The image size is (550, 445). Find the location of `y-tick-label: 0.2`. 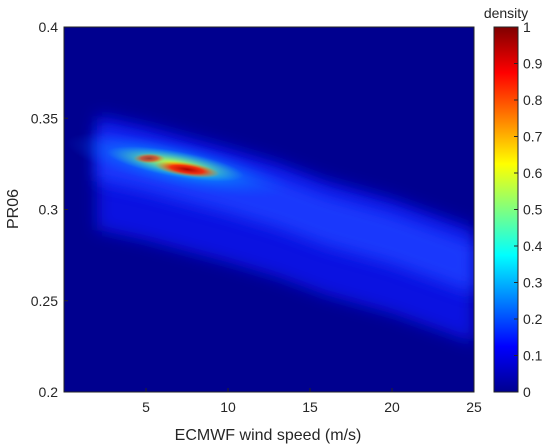

y-tick-label: 0.2 is located at coordinates (49, 392).